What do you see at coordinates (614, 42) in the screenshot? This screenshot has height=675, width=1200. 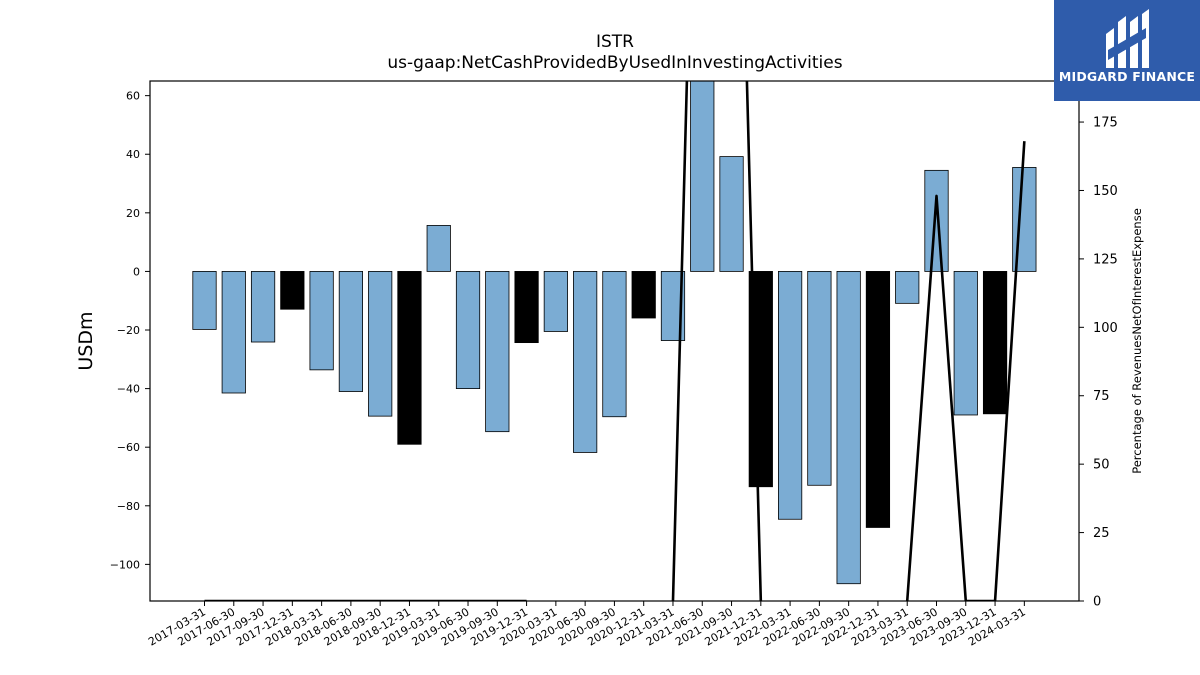 I see `chart-title: ISTR` at bounding box center [614, 42].